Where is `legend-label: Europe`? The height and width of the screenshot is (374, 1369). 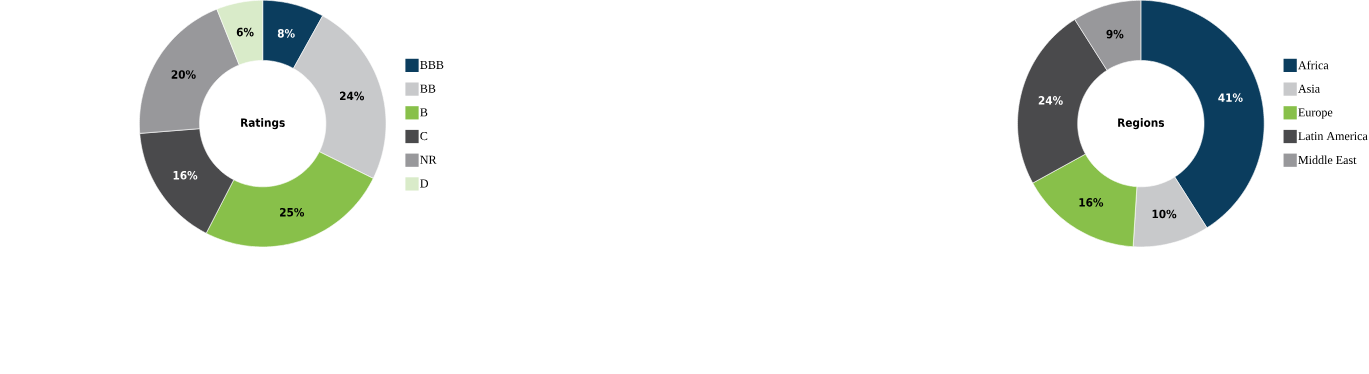 legend-label: Europe is located at coordinates (1315, 113).